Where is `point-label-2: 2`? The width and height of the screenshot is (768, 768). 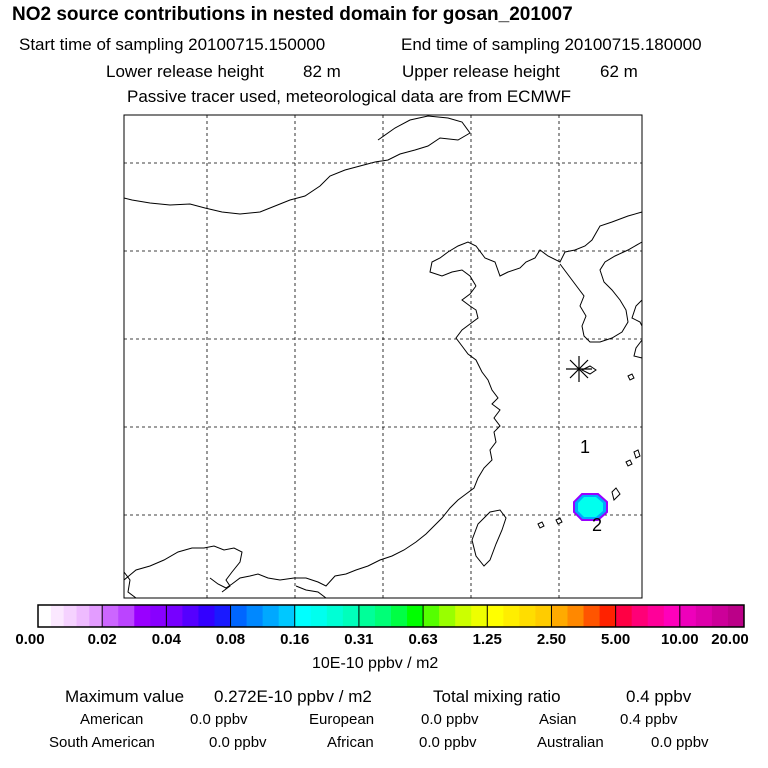
point-label-2: 2 is located at coordinates (597, 525).